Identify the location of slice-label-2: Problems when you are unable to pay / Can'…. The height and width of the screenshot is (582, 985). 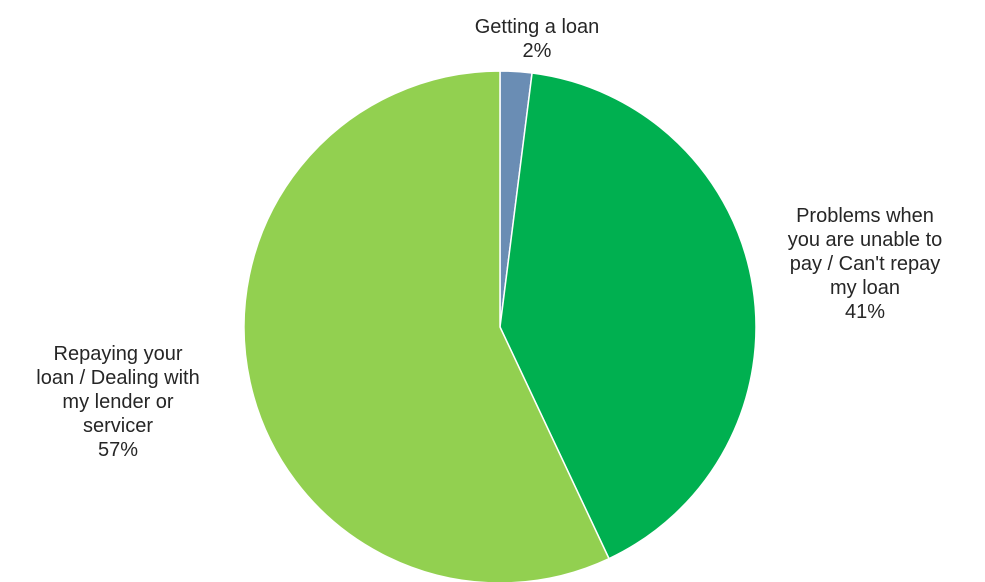
(865, 264).